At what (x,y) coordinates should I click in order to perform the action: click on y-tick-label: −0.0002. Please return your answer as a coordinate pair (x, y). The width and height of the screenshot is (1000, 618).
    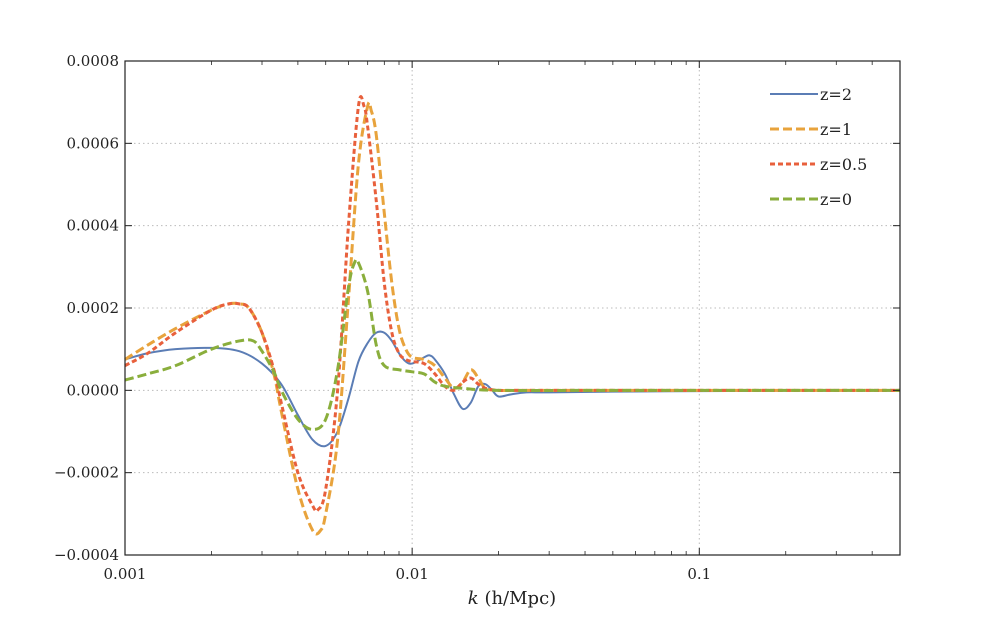
    Looking at the image, I should click on (86, 473).